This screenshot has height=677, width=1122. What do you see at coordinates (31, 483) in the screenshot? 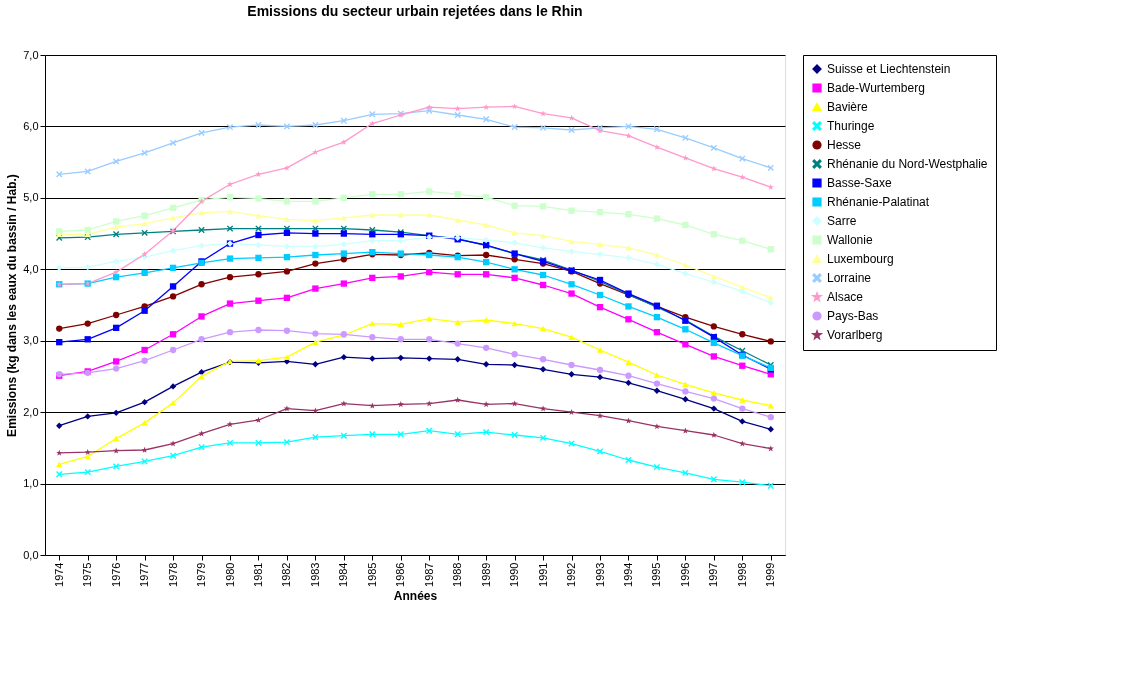
I see `y-tick-label: 1,0` at bounding box center [31, 483].